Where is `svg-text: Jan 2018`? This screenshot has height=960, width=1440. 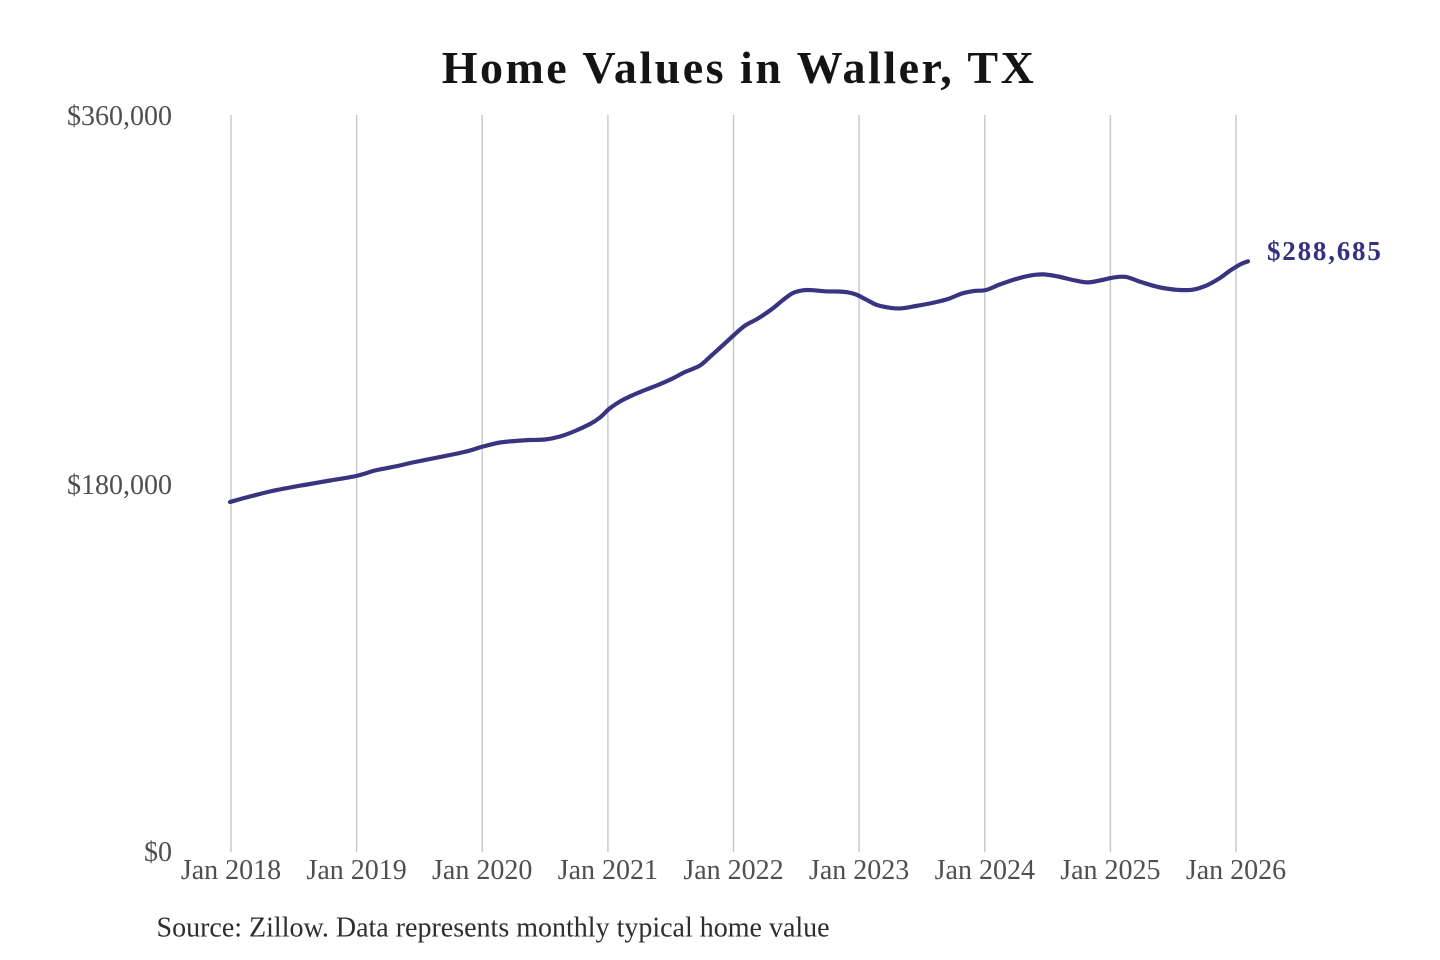 svg-text: Jan 2018 is located at coordinates (231, 870).